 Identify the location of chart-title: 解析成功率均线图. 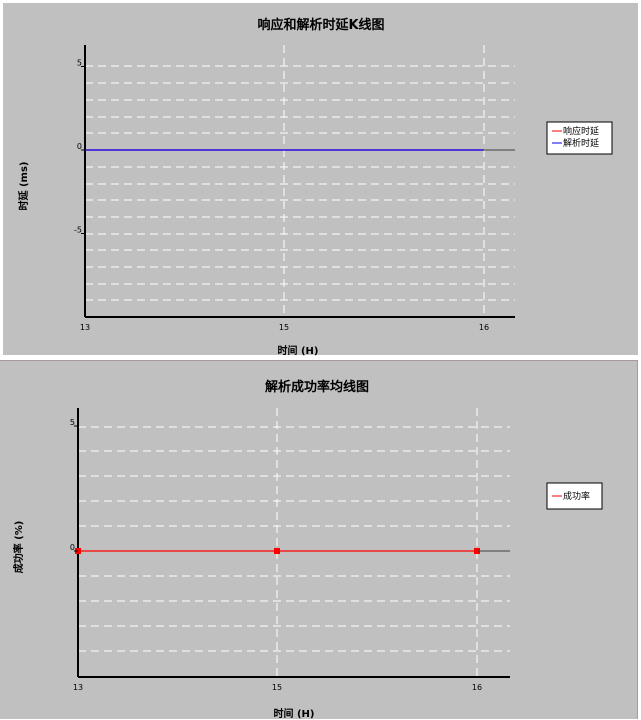
(316, 387).